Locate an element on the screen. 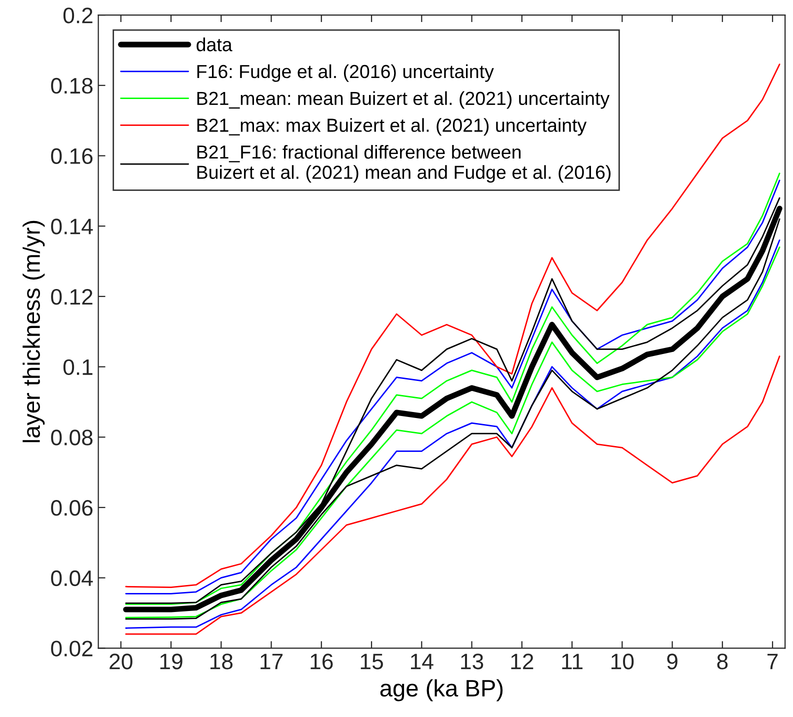  x-tick-label: 7 is located at coordinates (773, 662).